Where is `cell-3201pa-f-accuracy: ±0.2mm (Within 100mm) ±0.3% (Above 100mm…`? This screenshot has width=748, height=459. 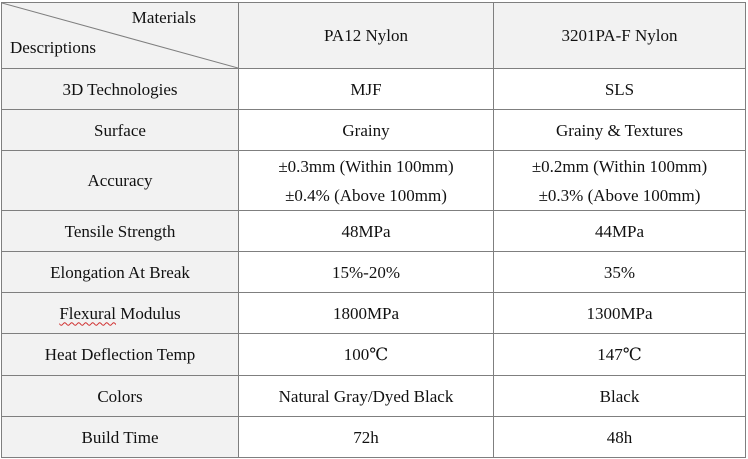 cell-3201pa-f-accuracy: ±0.2mm (Within 100mm) ±0.3% (Above 100mm… is located at coordinates (619, 180).